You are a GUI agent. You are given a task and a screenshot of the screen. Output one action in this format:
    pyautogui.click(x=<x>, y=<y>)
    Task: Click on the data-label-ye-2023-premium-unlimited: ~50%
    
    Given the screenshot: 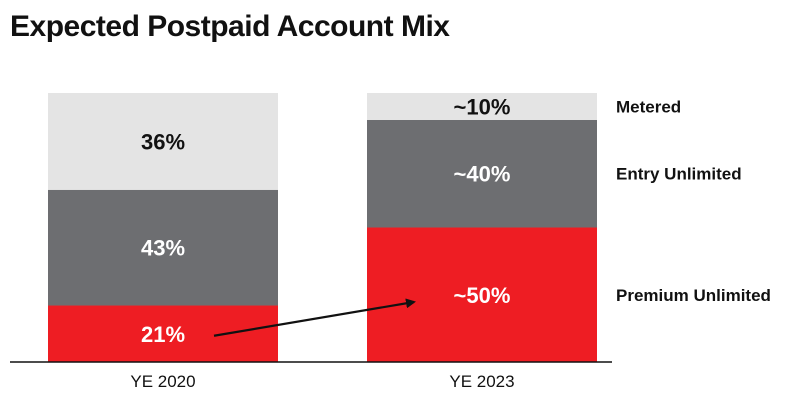 What is the action you would take?
    pyautogui.click(x=482, y=295)
    